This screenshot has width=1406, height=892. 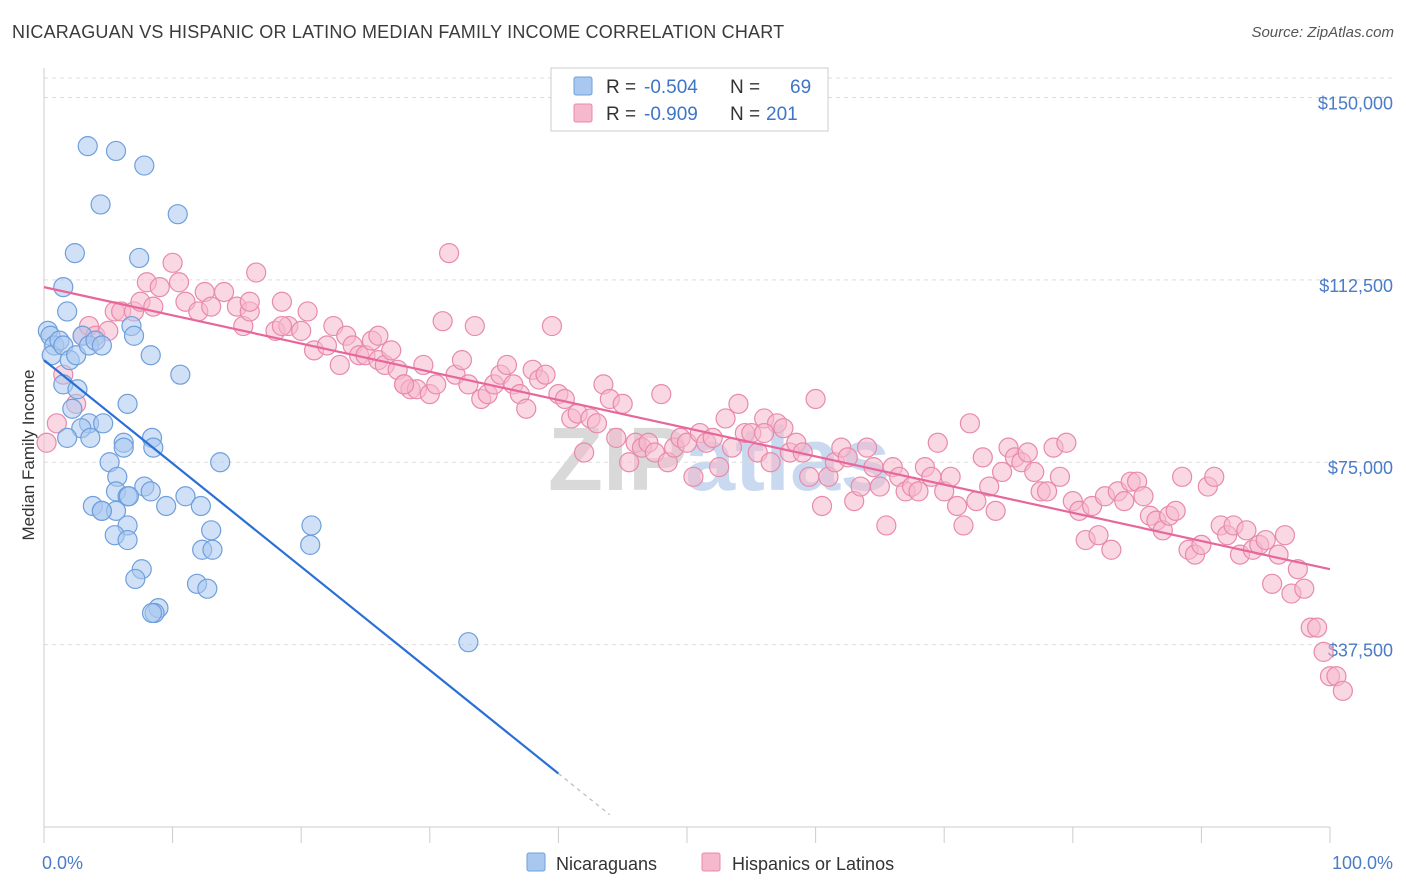 I want to click on y-axis-label: Median Family Income, so click(x=28, y=454).